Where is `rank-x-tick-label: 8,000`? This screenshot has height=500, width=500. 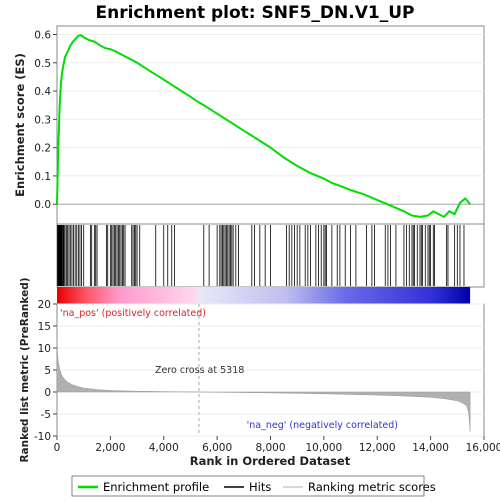
rank-x-tick-label: 8,000 is located at coordinates (270, 448).